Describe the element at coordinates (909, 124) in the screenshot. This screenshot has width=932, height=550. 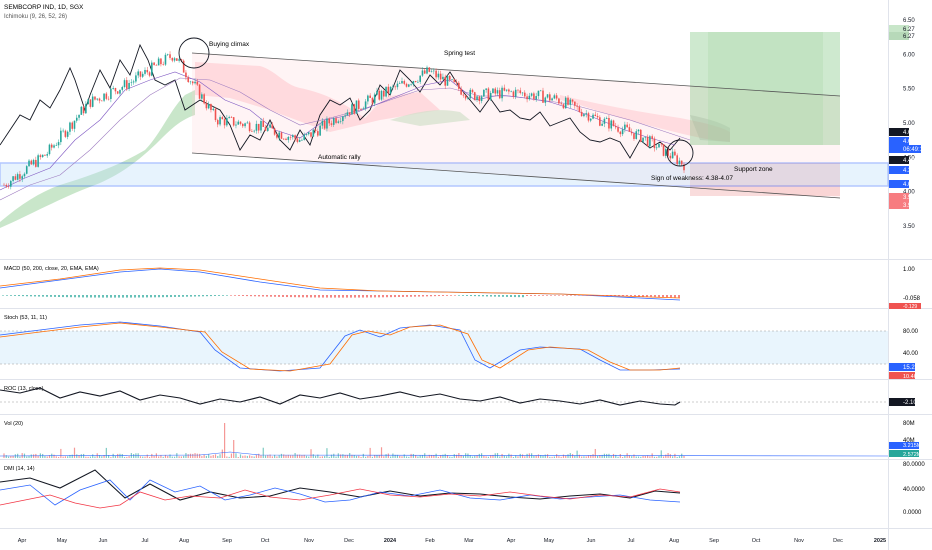
I see `price-axis: 6.50 6.00 5.50 5.00 4.50 4.00 3.50` at that location.